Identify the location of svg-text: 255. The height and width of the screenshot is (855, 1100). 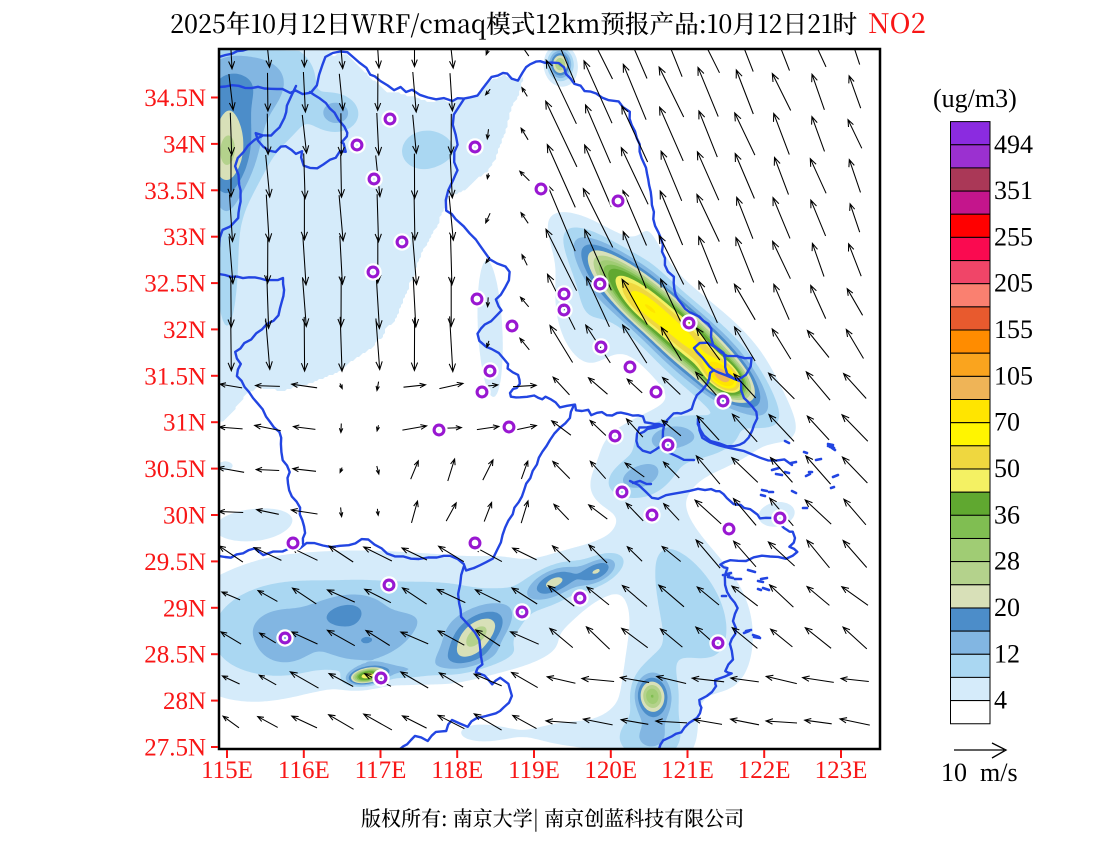
(1013, 236).